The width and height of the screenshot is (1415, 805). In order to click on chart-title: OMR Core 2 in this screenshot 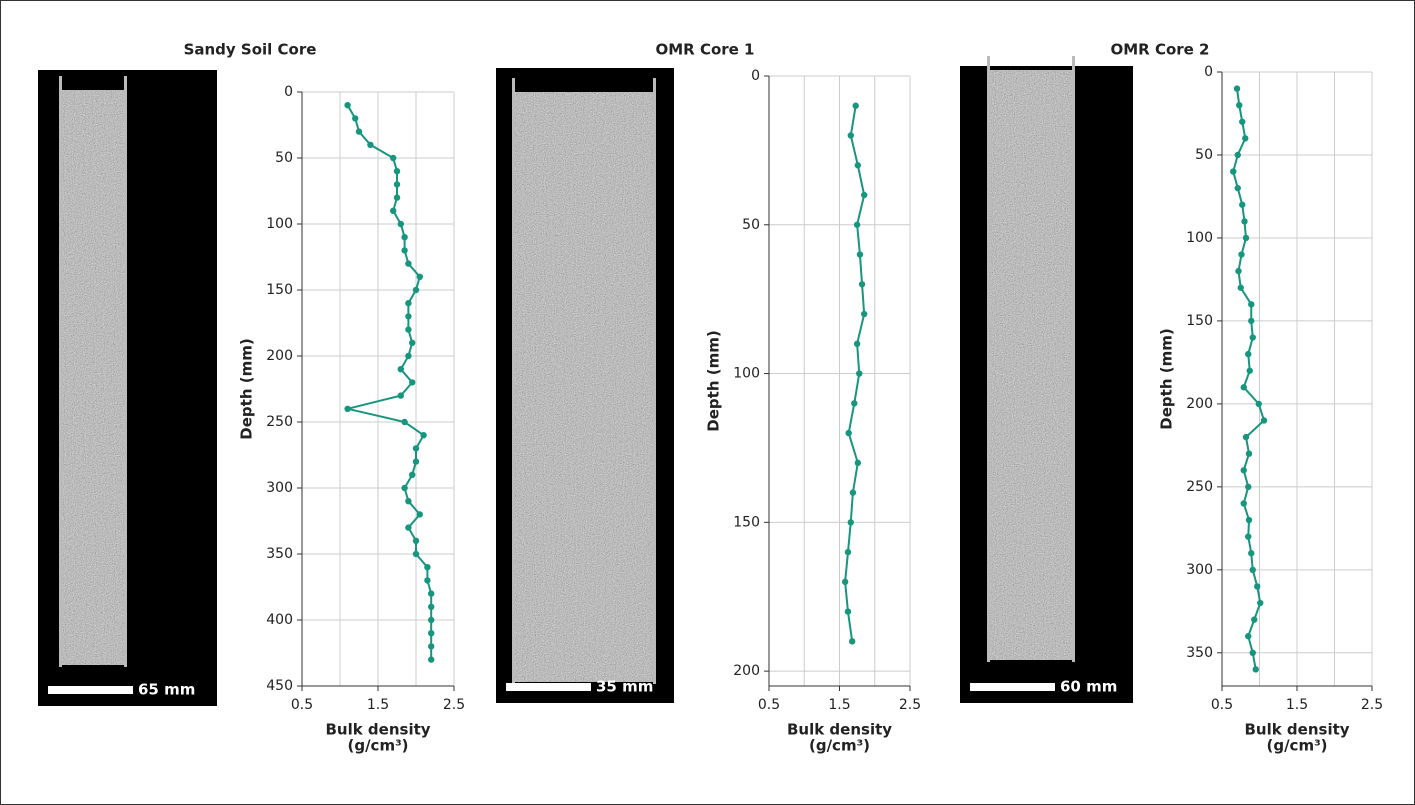, I will do `click(1160, 50)`.